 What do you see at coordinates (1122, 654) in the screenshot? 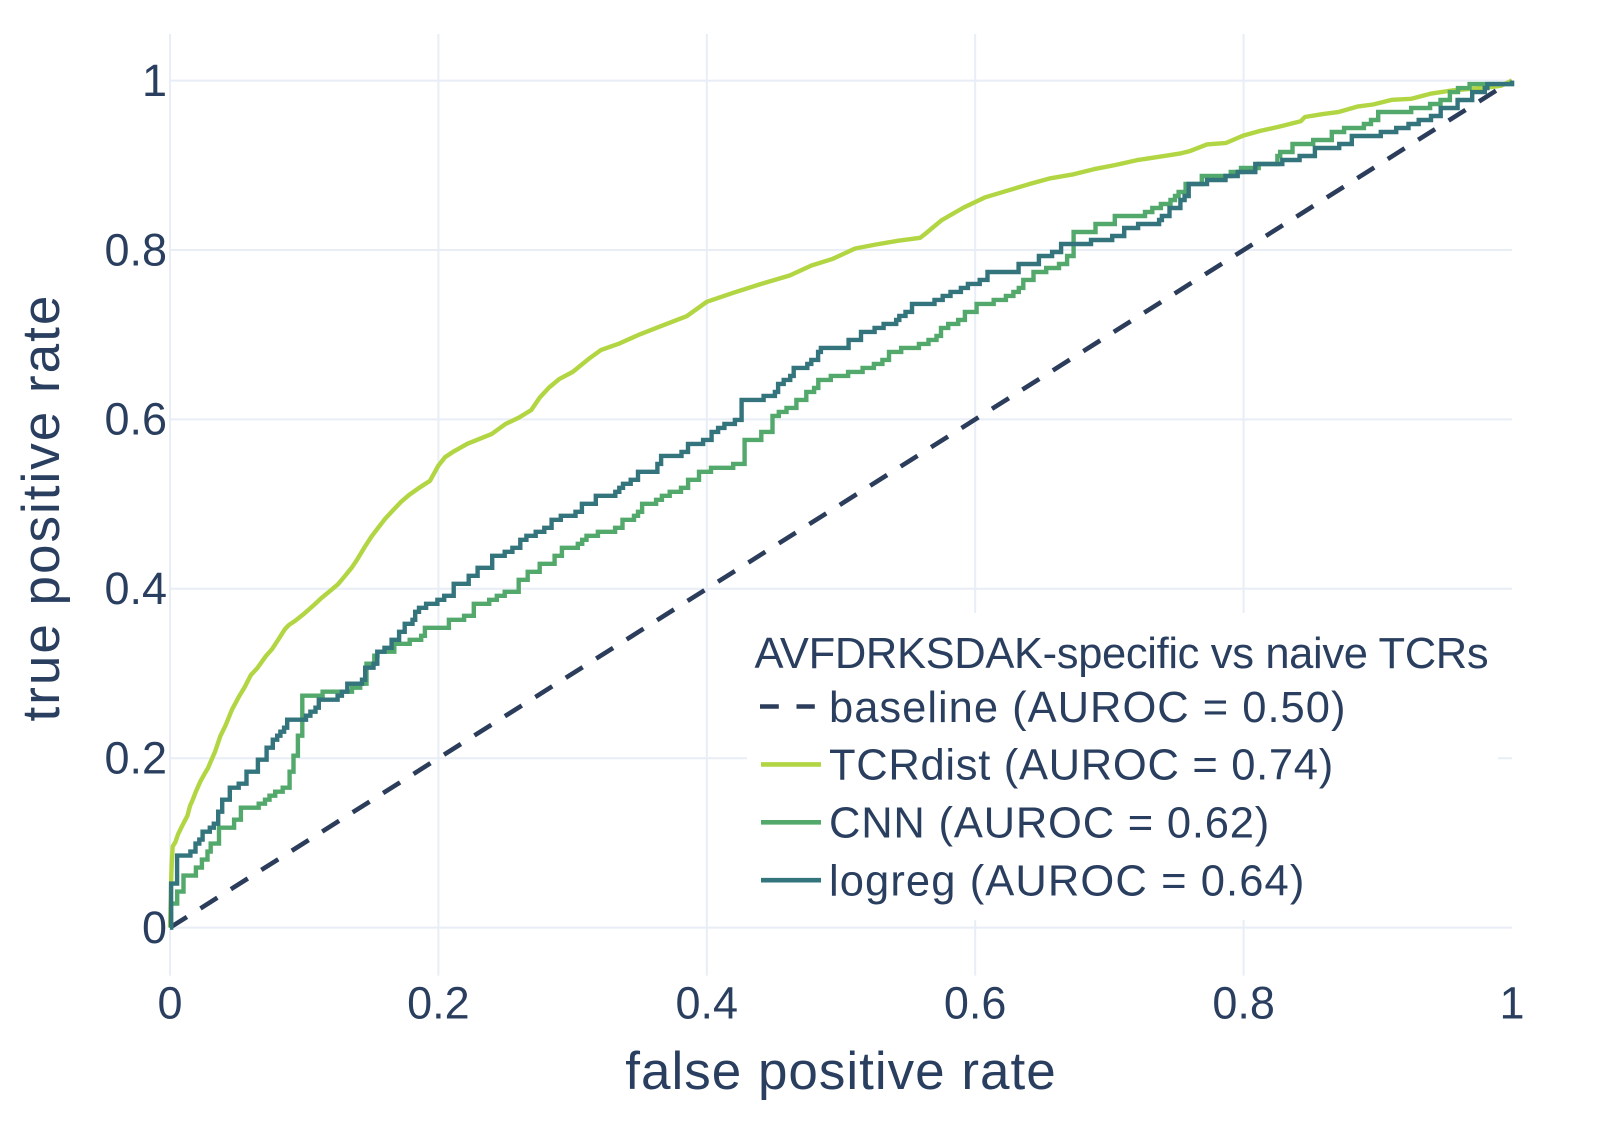
I see `svg-text:AVFDRKSDAK-specific vs naive T: AVFDRKSDAK-specific vs naive TCRs` at bounding box center [1122, 654].